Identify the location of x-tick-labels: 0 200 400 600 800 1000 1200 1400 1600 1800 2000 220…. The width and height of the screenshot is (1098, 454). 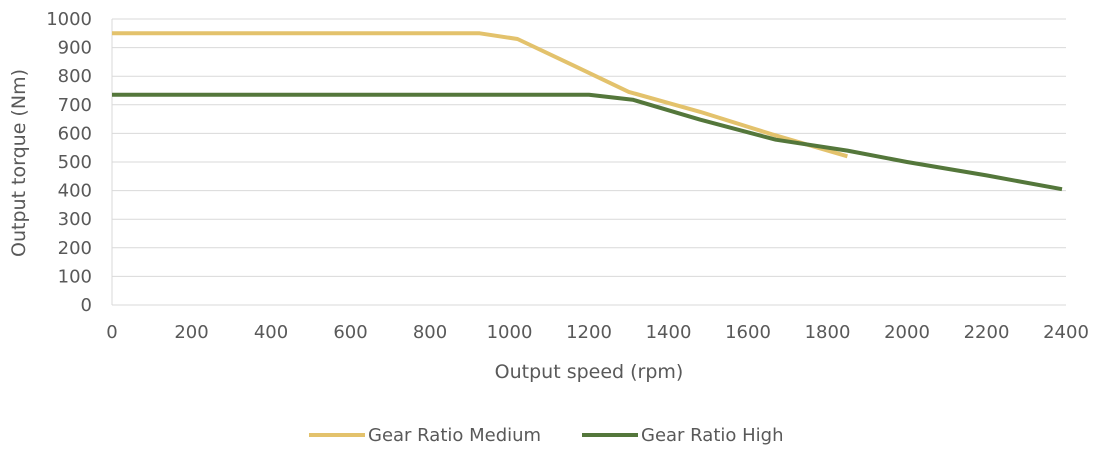
(597, 332).